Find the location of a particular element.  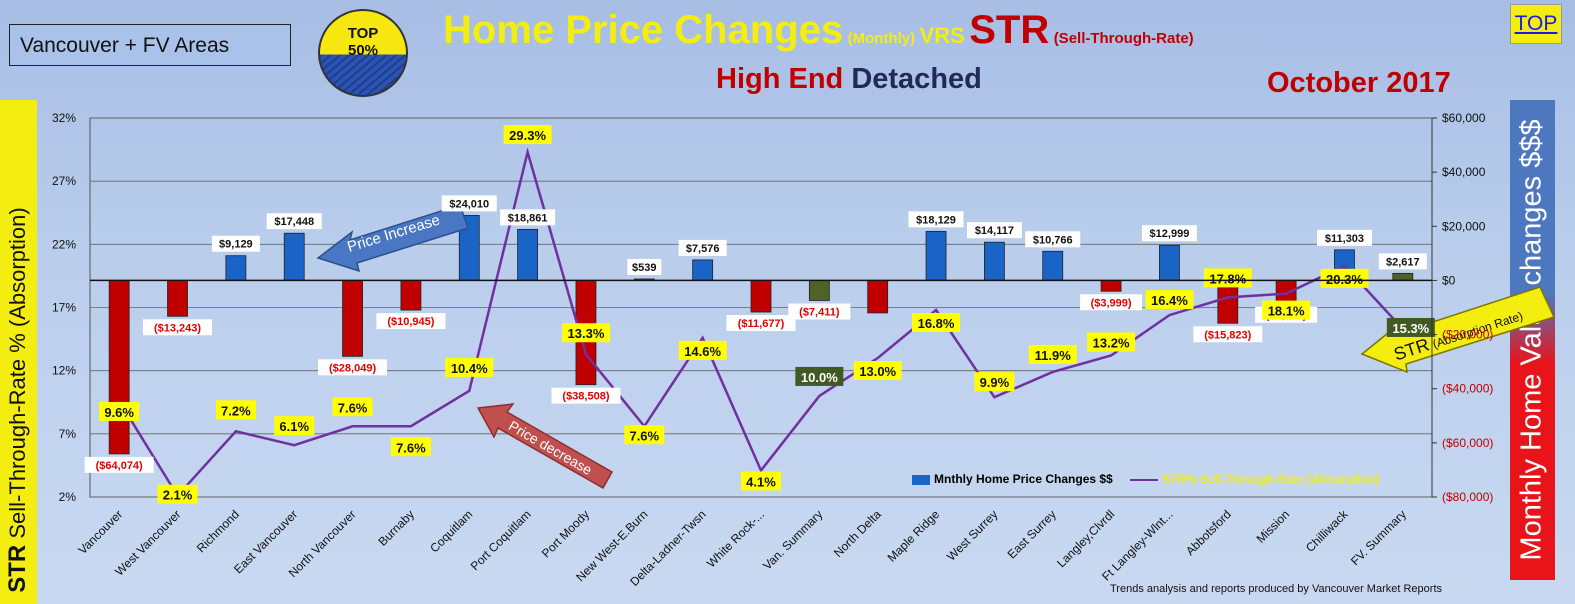

category-label: FV. Summary is located at coordinates (1378, 537).